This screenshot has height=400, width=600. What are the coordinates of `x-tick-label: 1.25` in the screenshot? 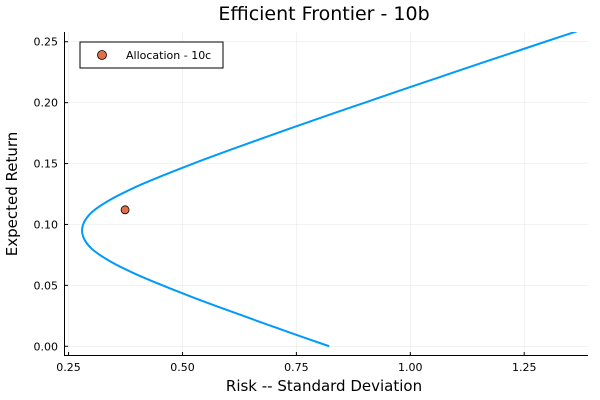 It's located at (524, 367).